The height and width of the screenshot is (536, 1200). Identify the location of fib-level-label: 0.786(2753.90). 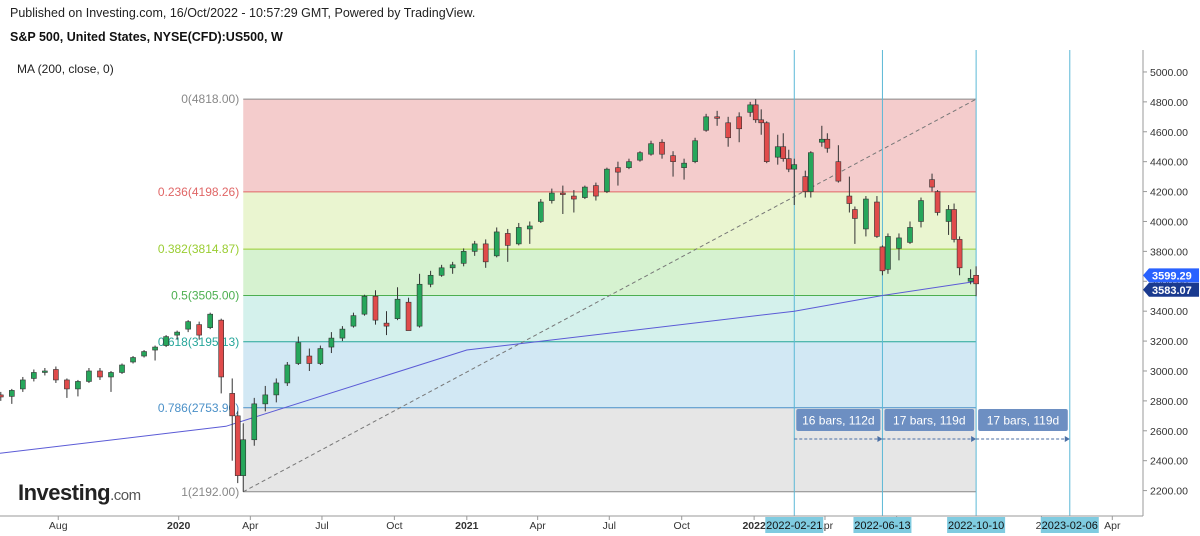
(198, 408).